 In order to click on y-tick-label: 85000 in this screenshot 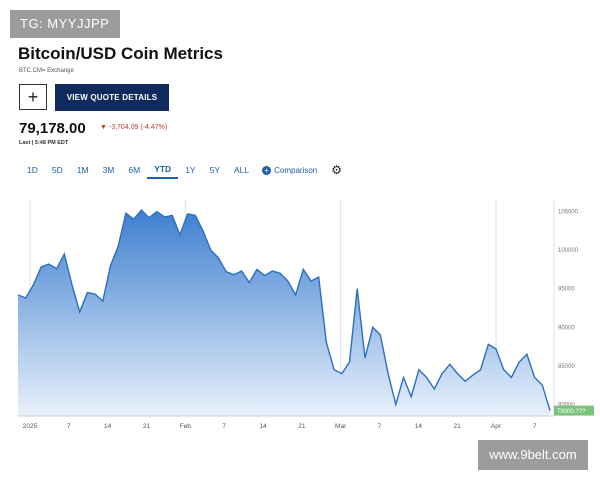, I will do `click(566, 367)`.